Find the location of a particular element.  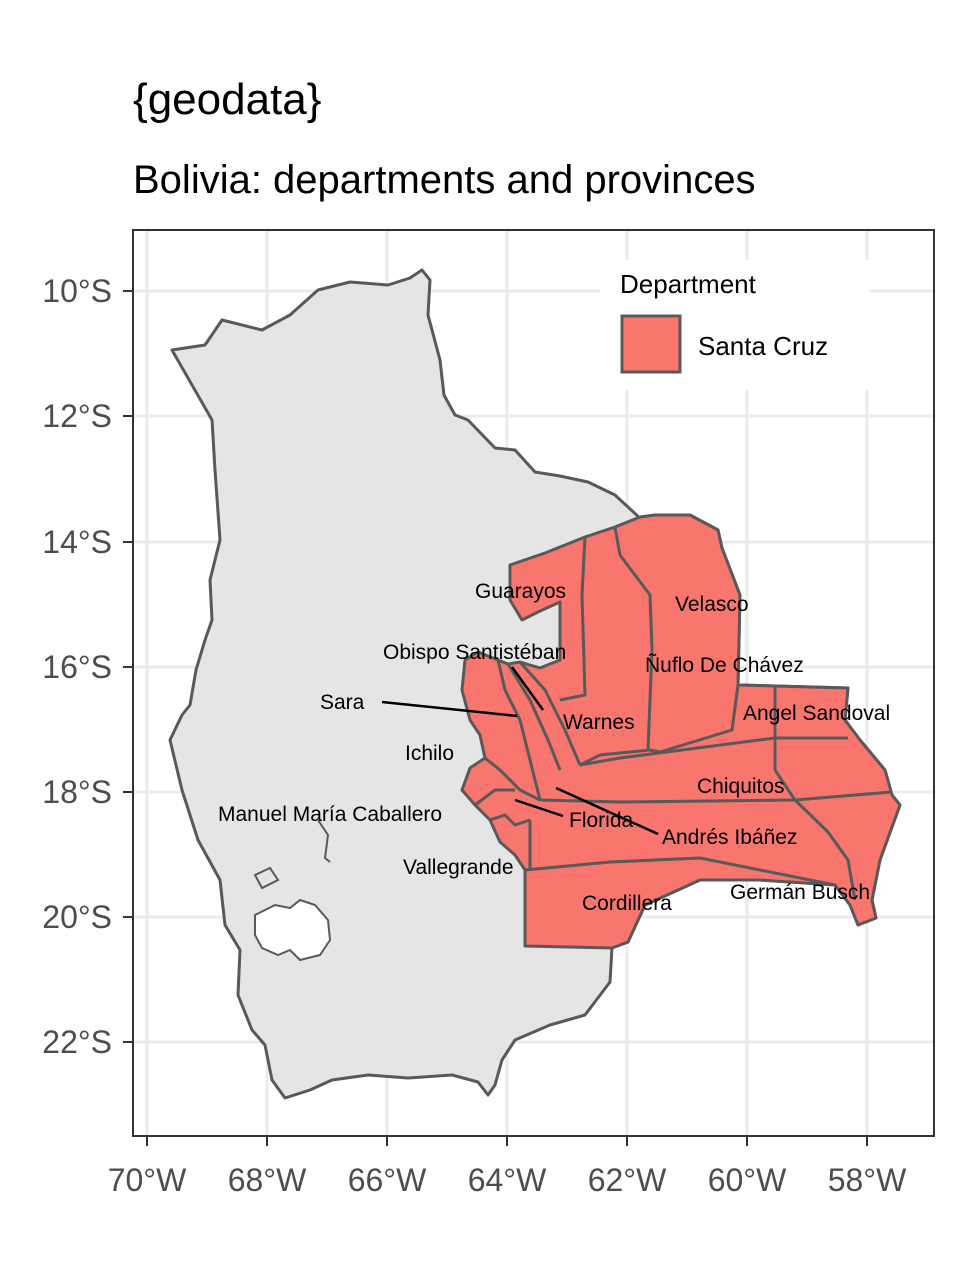

legend-title: Department is located at coordinates (688, 284).